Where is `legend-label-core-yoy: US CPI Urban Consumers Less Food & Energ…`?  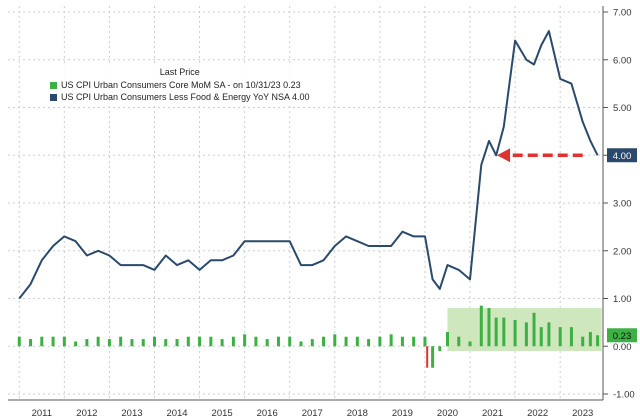 legend-label-core-yoy: US CPI Urban Consumers Less Food & Energ… is located at coordinates (185, 97).